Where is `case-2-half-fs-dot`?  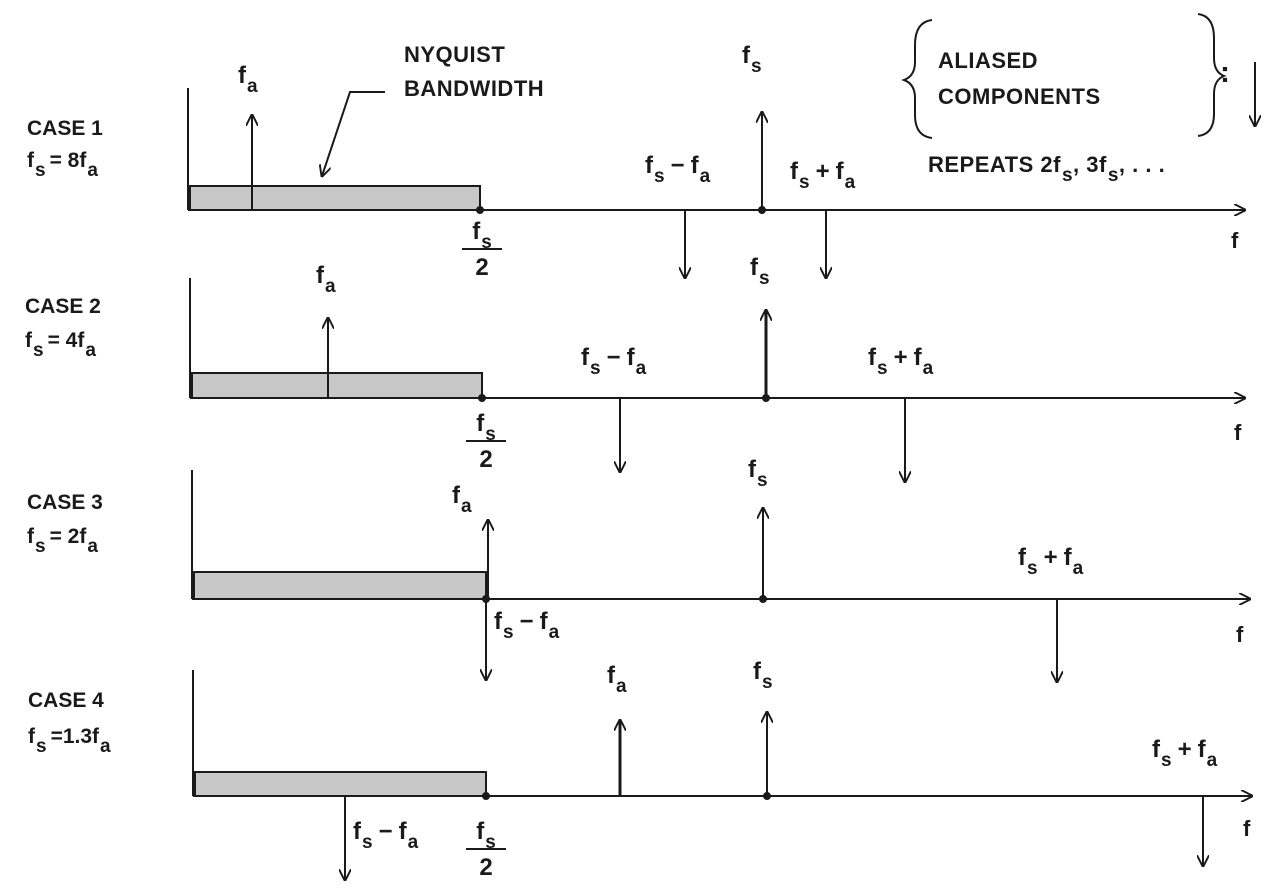
case-2-half-fs-dot is located at coordinates (482, 398).